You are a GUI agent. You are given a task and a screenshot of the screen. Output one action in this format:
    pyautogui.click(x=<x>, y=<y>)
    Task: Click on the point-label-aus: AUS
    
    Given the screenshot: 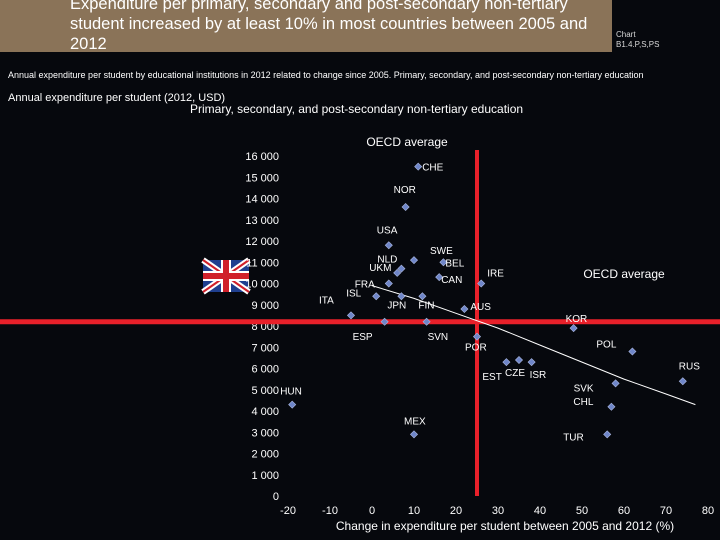 What is the action you would take?
    pyautogui.click(x=480, y=307)
    